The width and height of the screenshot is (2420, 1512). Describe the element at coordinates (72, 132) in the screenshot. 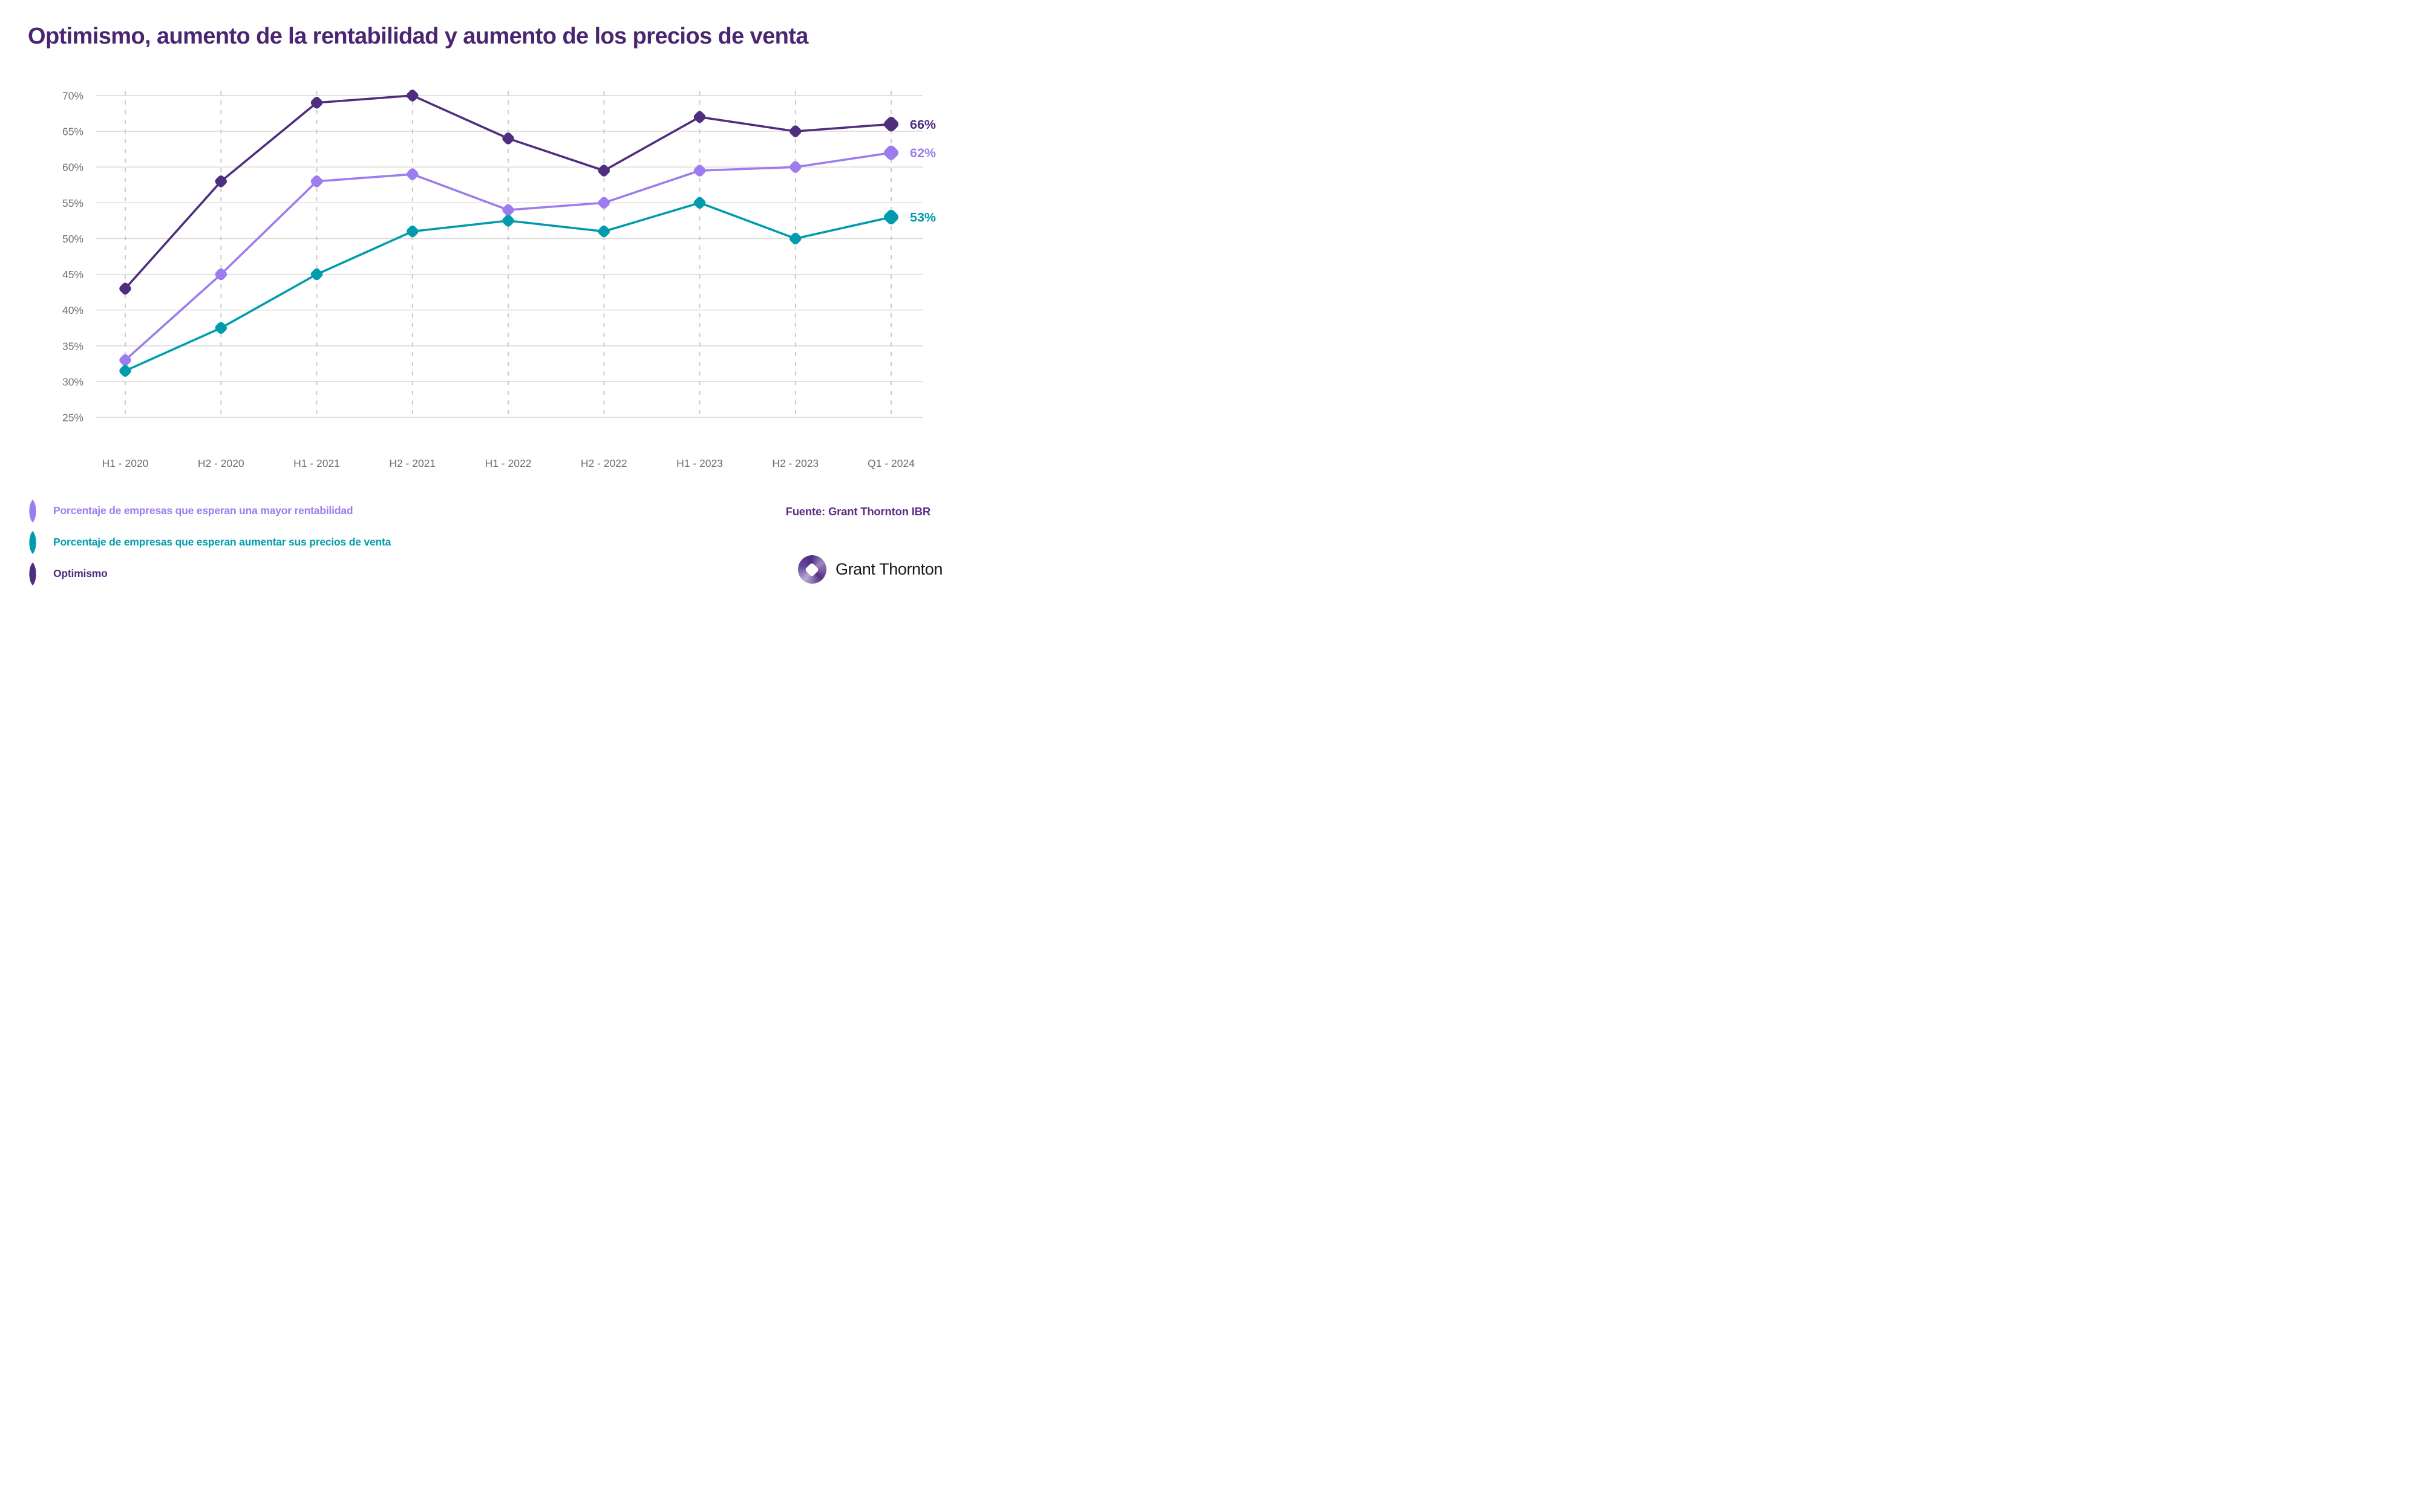

I see `y-tick-label-65: 65%` at that location.